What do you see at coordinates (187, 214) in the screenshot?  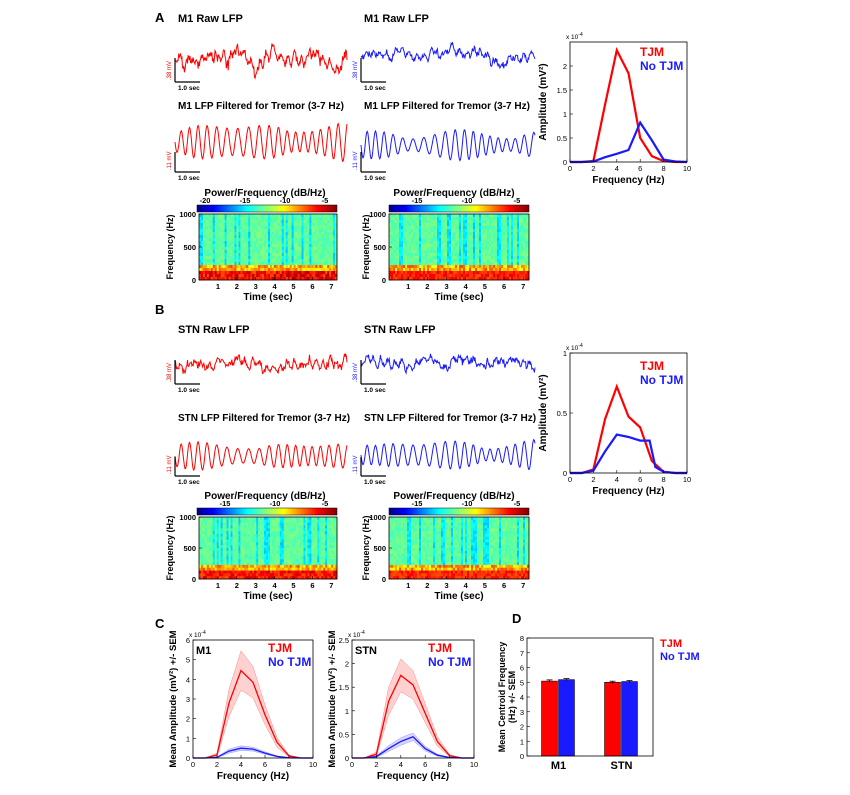 I see `spectrogram-ytick-label: 1000` at bounding box center [187, 214].